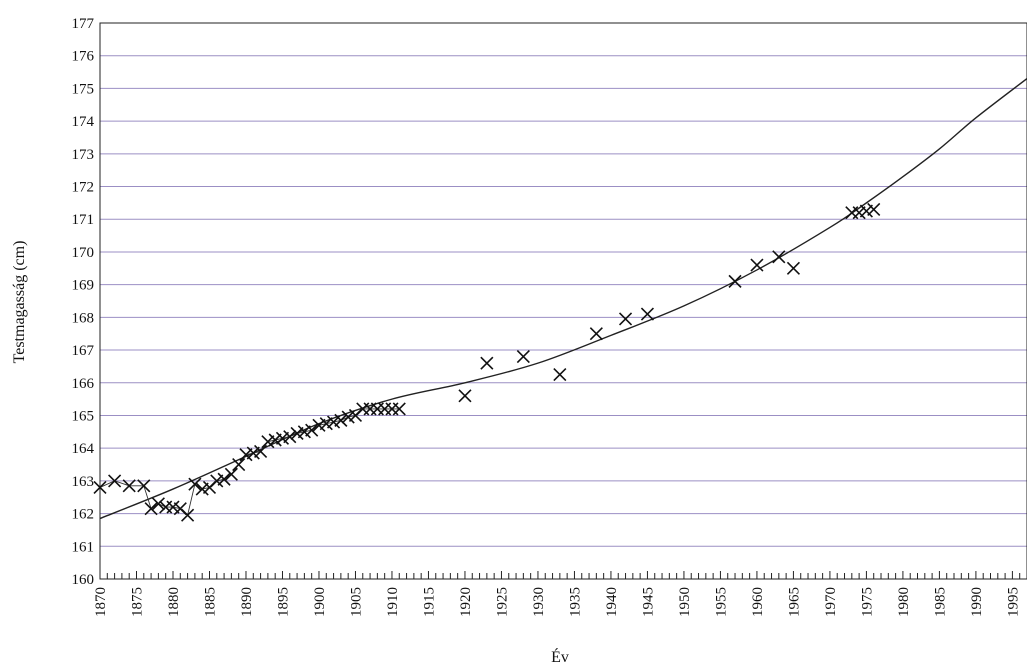 This screenshot has width=1027, height=671. Describe the element at coordinates (83, 220) in the screenshot. I see `y-tick-label: 171` at that location.